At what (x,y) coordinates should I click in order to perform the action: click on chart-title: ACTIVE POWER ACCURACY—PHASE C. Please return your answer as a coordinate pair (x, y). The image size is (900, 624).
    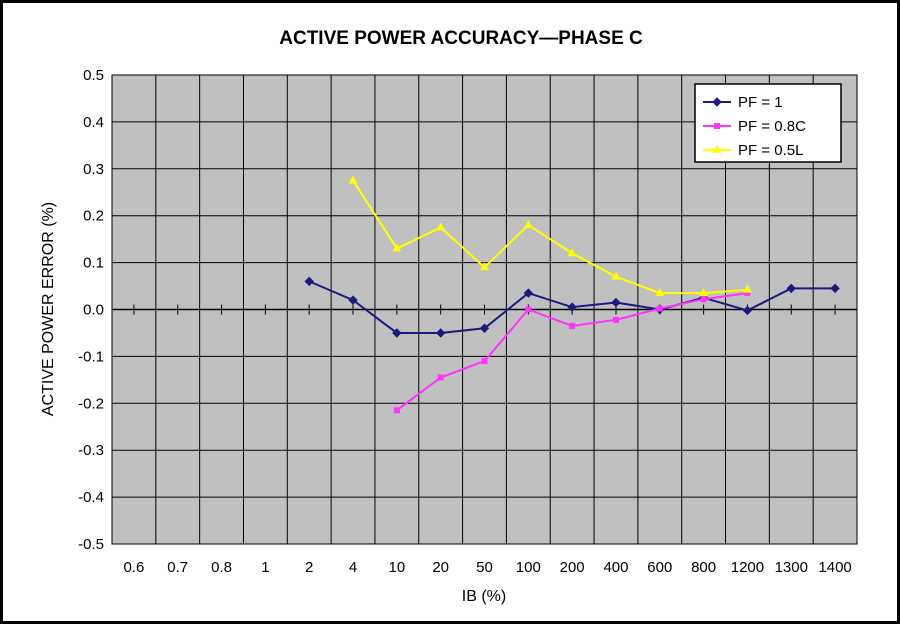
    Looking at the image, I should click on (461, 38).